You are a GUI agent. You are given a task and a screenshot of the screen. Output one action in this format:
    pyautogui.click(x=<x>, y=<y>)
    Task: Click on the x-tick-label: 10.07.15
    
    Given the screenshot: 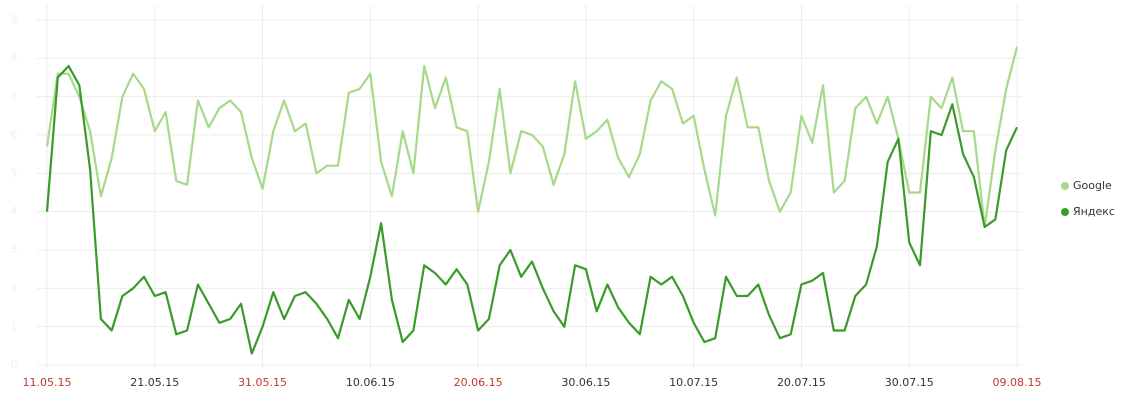 What is the action you would take?
    pyautogui.click(x=693, y=382)
    